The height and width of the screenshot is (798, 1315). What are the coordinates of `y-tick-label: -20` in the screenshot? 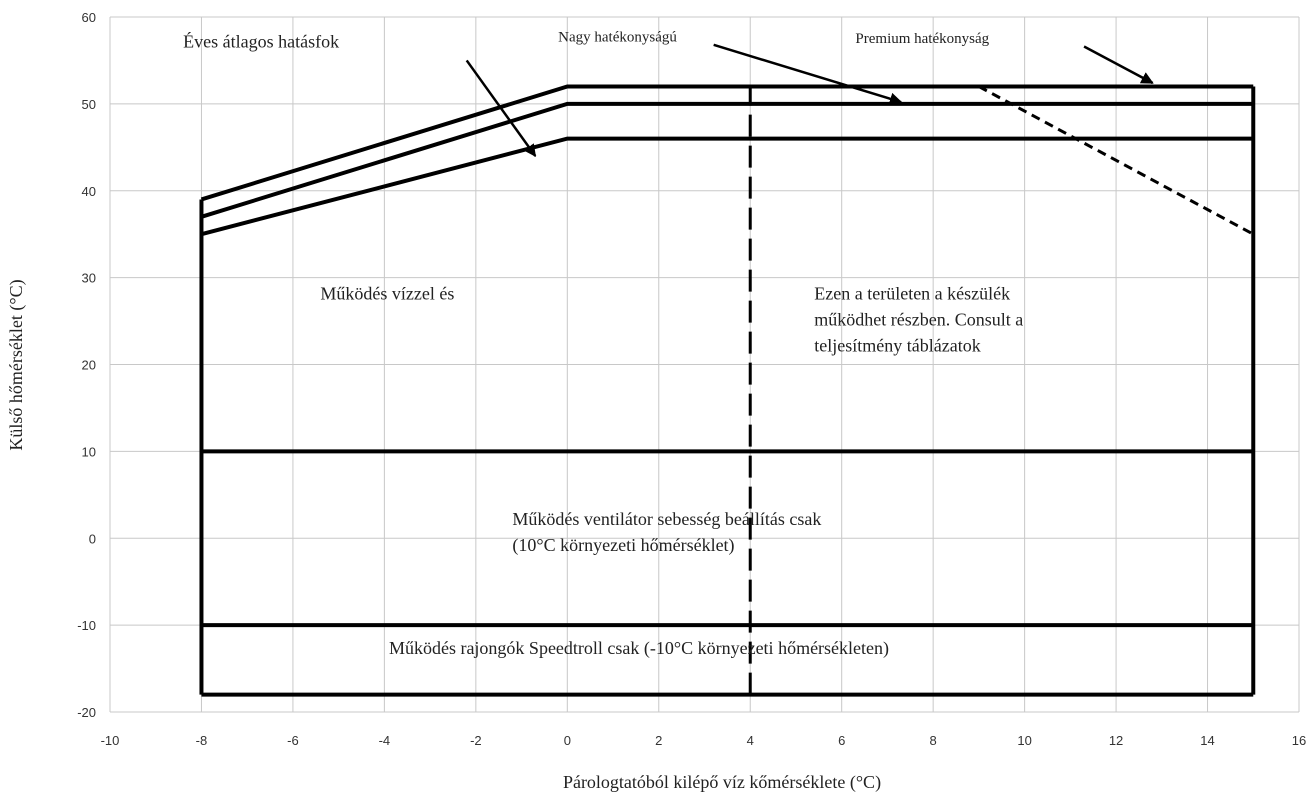 It's located at (86, 712).